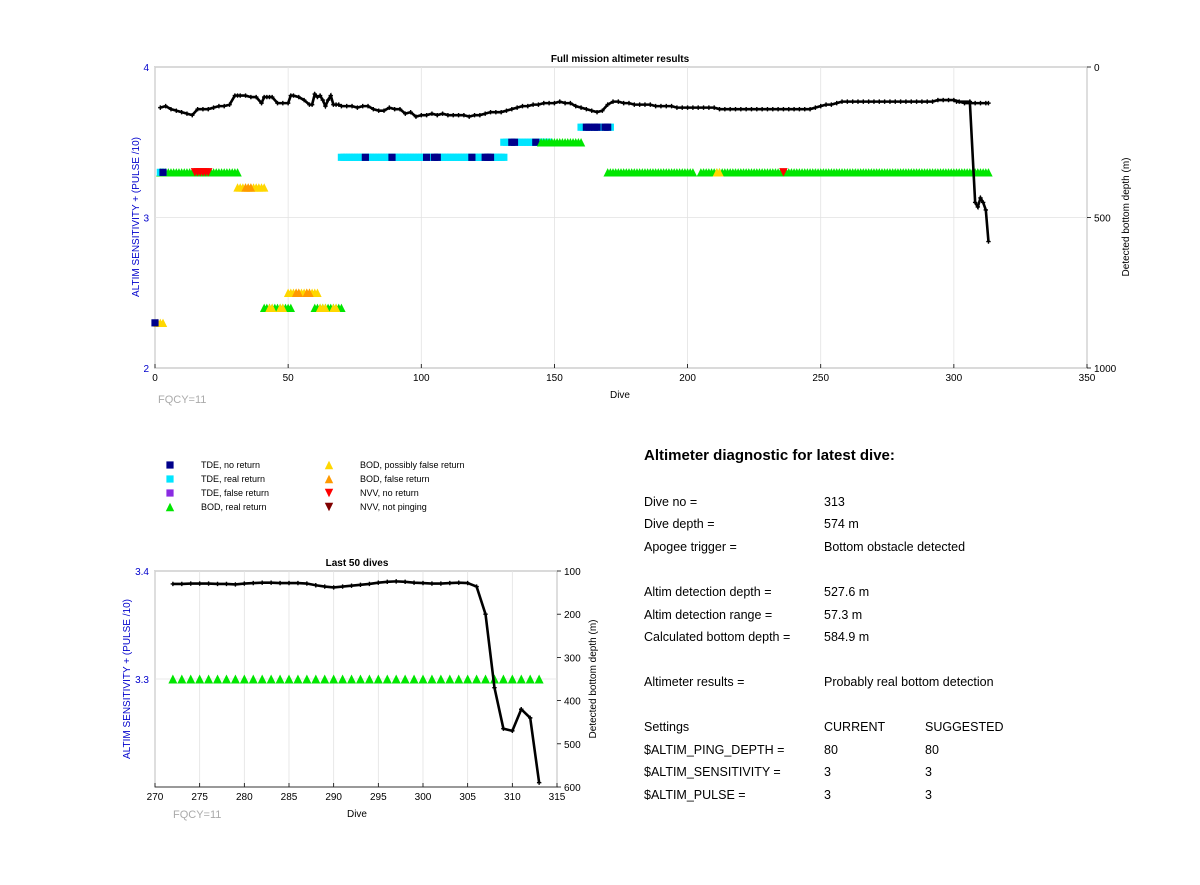 Image resolution: width=1200 pixels, height=885 pixels. I want to click on diagnostic-title: Altimeter diagnostic for latest dive:, so click(769, 455).